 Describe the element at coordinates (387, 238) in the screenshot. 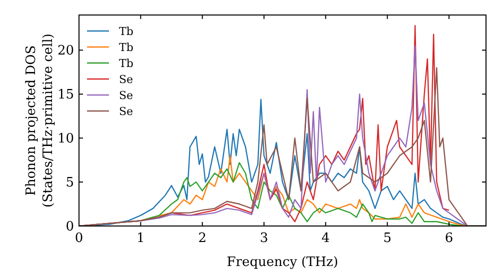

I see `x-tick-label: 5` at that location.